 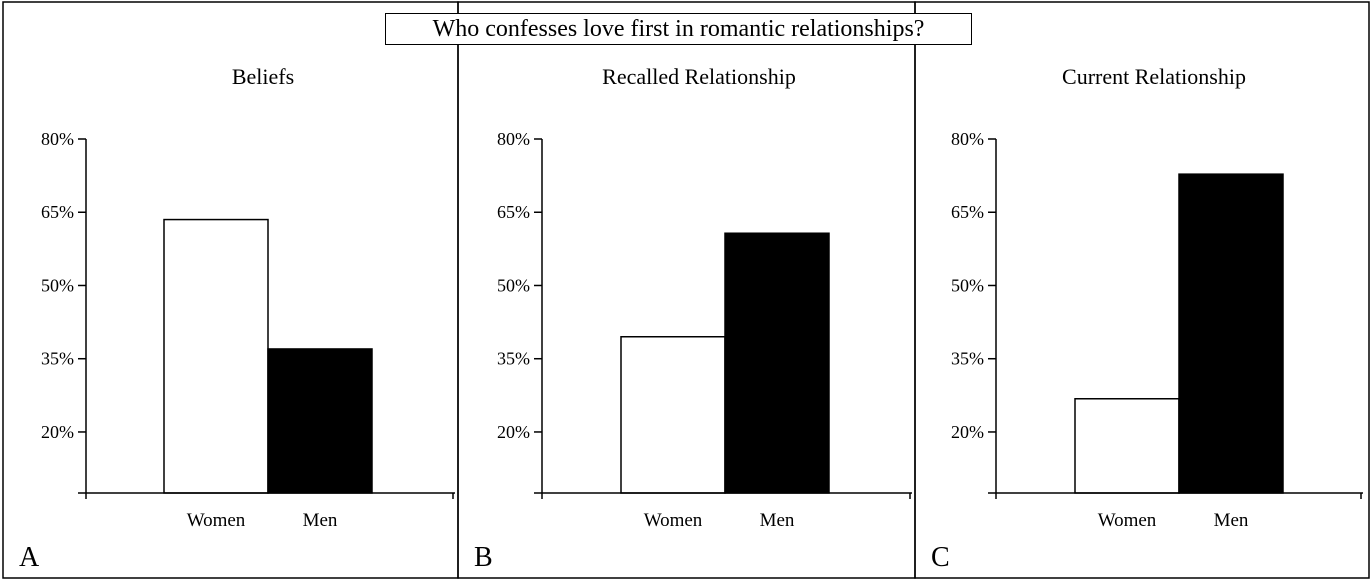 I want to click on panel-b-y-tick-label: 20%, so click(x=513, y=432).